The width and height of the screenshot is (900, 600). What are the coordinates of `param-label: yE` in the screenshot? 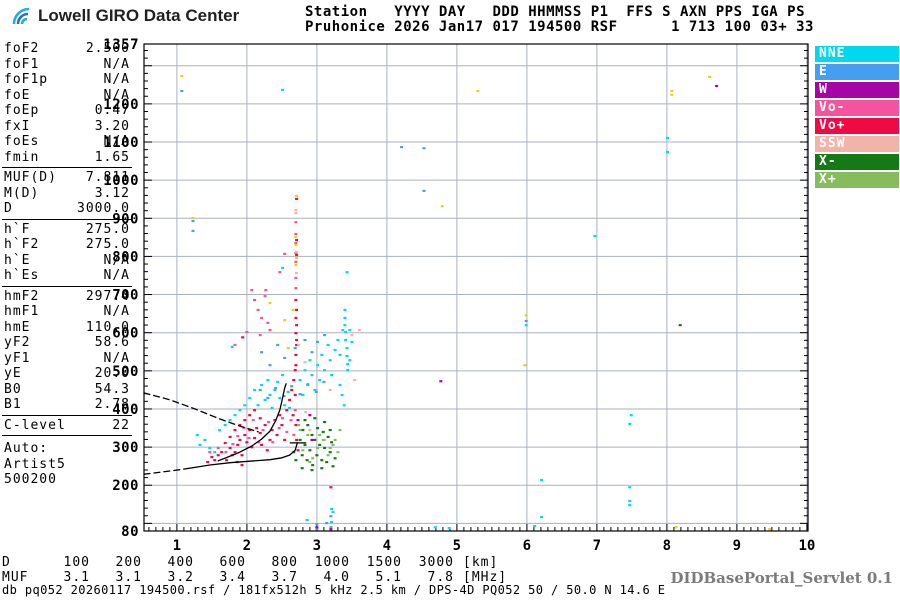 It's located at (13, 373).